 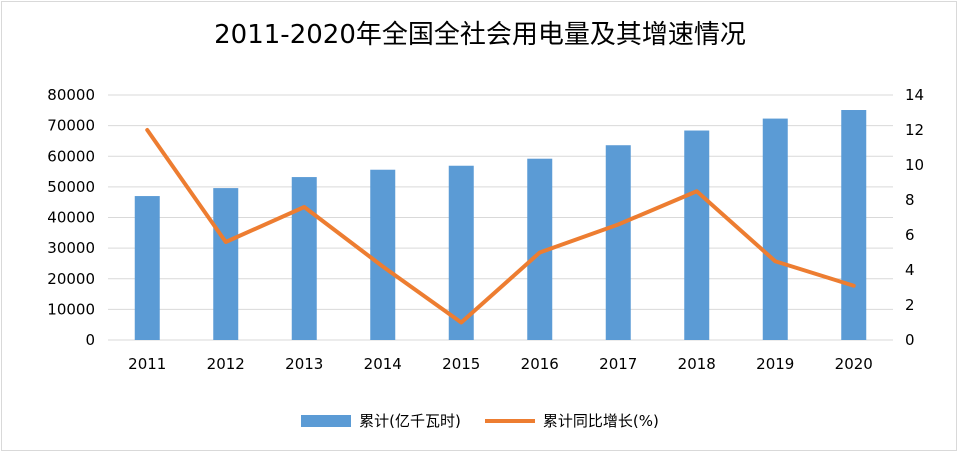 I want to click on legend-swatch-line, so click(x=509, y=420).